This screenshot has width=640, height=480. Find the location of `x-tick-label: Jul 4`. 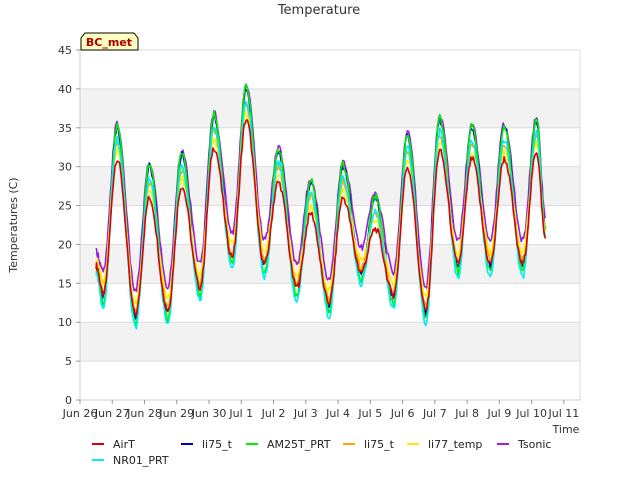

x-tick-label: Jul 4 is located at coordinates (337, 413).